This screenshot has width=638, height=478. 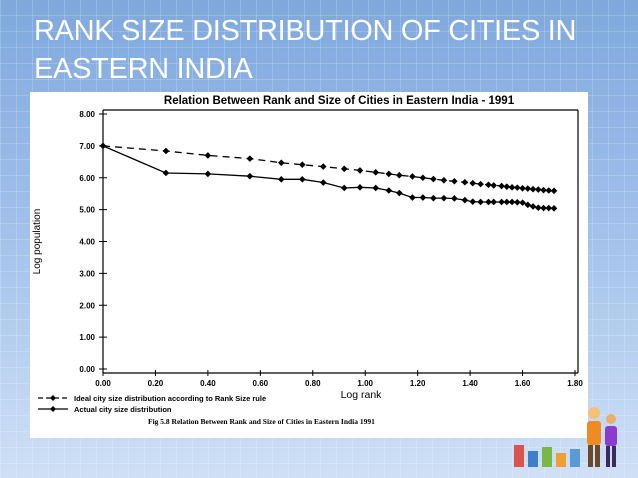 I want to click on x-axis-label: Log rank, so click(x=362, y=395).